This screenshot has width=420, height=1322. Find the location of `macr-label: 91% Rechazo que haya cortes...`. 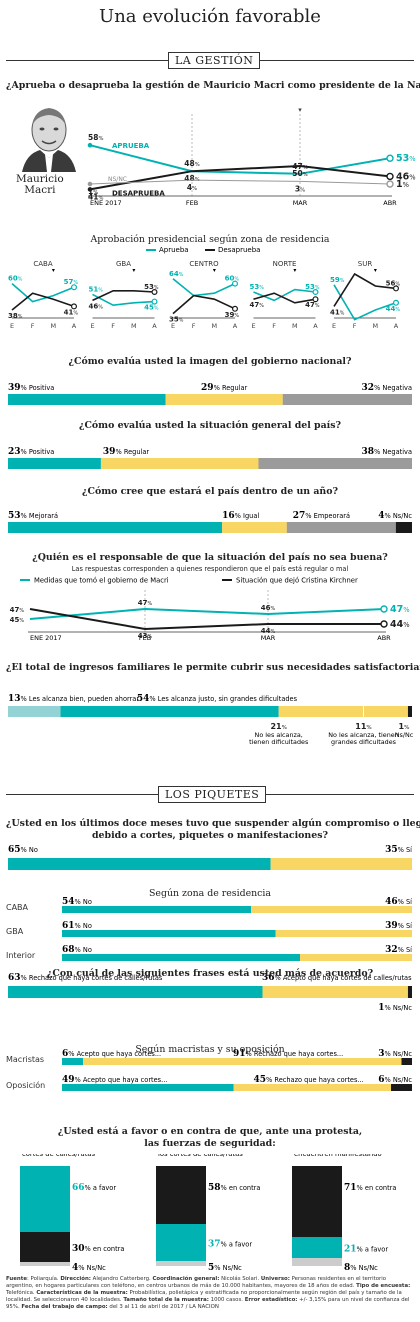

macr-label: 91% Rechazo que haya cortes... is located at coordinates (288, 1054).